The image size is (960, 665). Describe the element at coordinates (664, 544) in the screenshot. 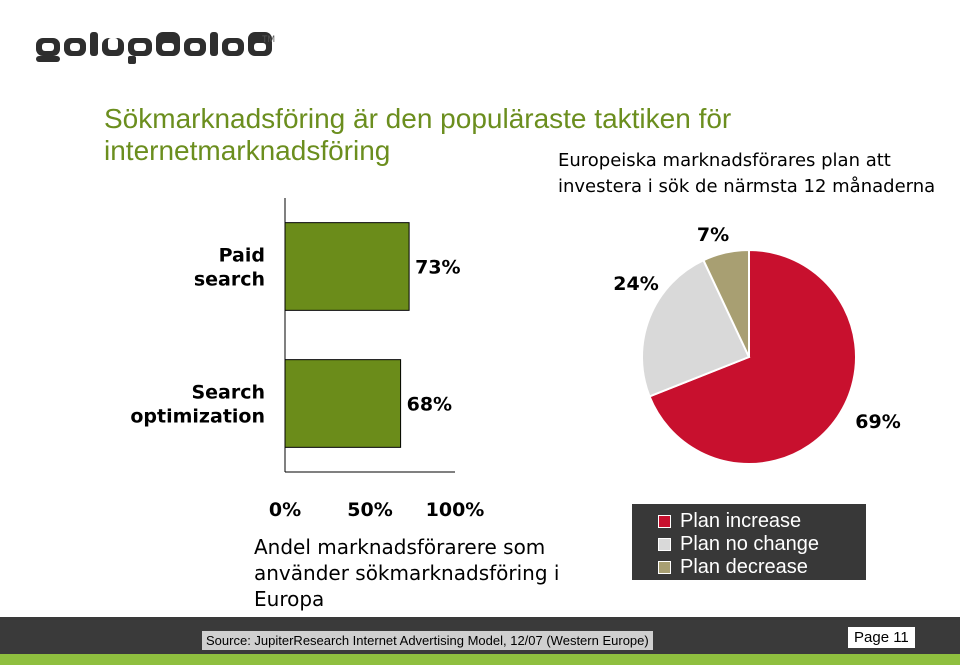

I see `legend-swatch-plan-no-change` at that location.